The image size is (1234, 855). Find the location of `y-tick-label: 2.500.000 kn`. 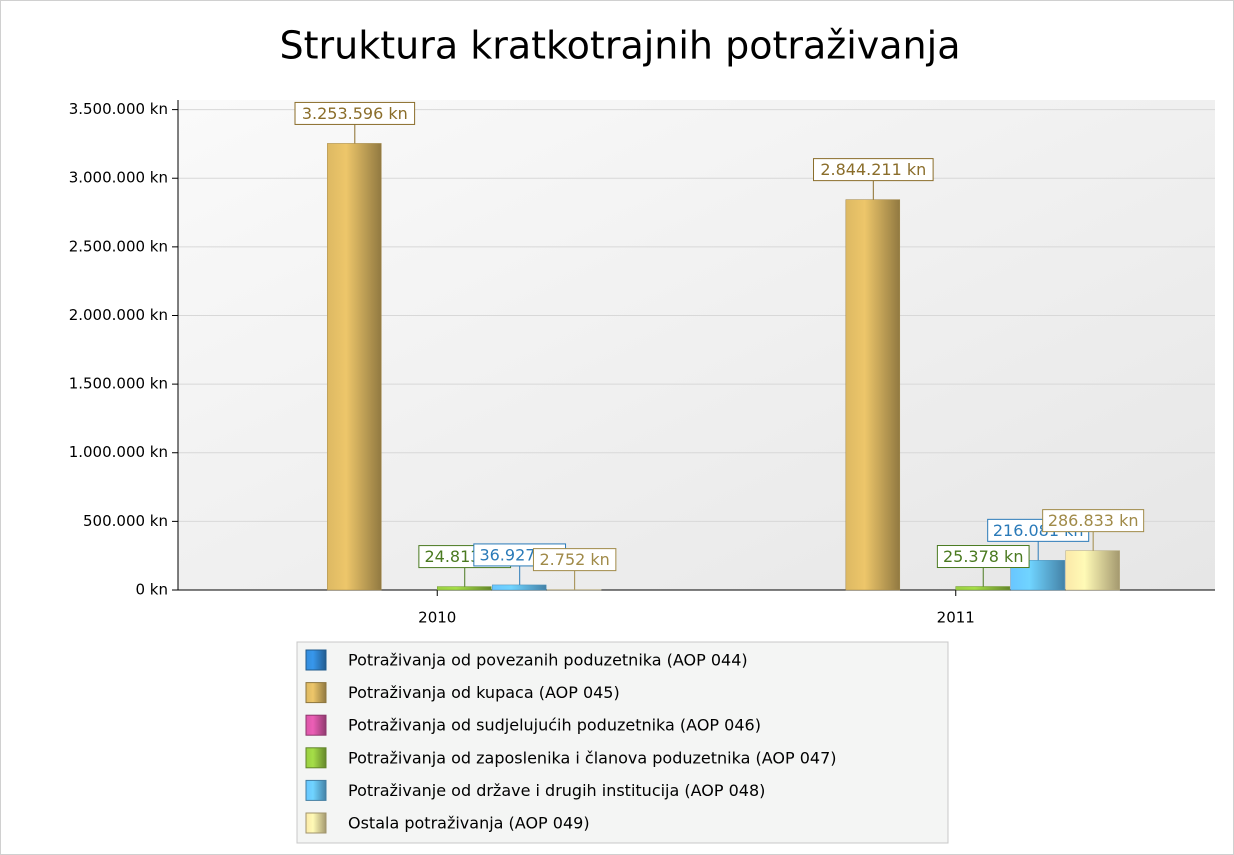

y-tick-label: 2.500.000 kn is located at coordinates (118, 246).